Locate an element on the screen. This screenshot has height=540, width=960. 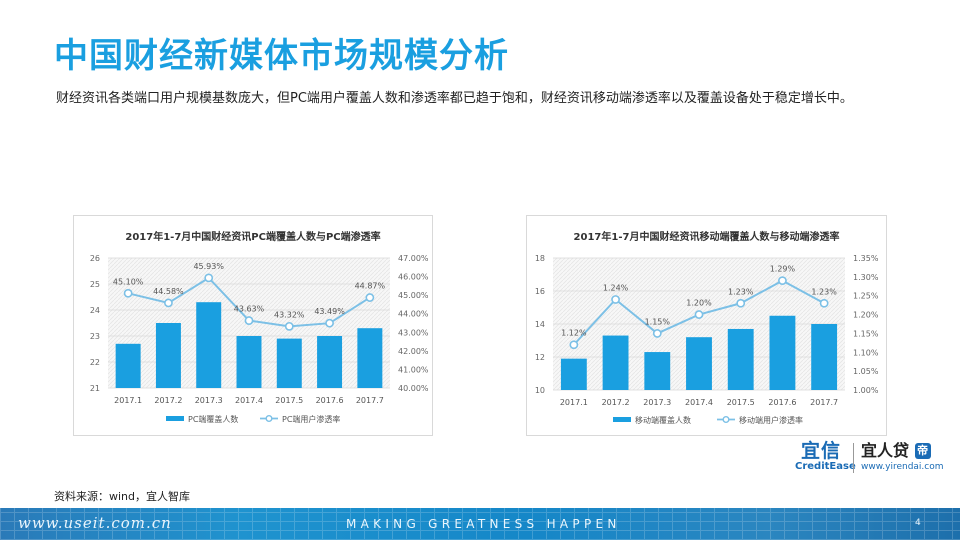
creditease-logo-cn: 宜信 is located at coordinates (820, 451).